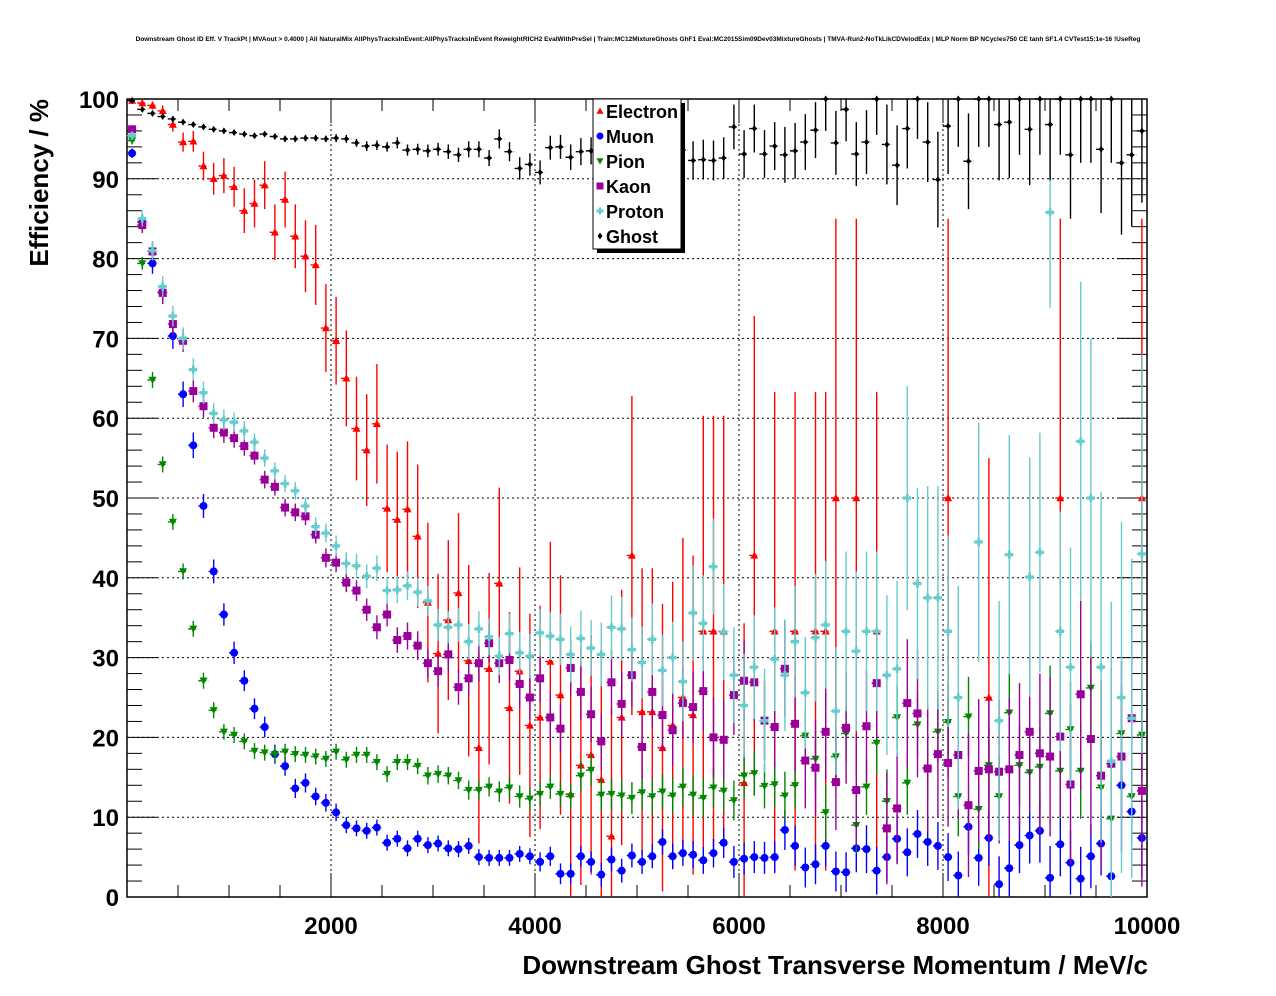 The width and height of the screenshot is (1276, 996). What do you see at coordinates (112, 898) in the screenshot?
I see `y-tick-label: 0` at bounding box center [112, 898].